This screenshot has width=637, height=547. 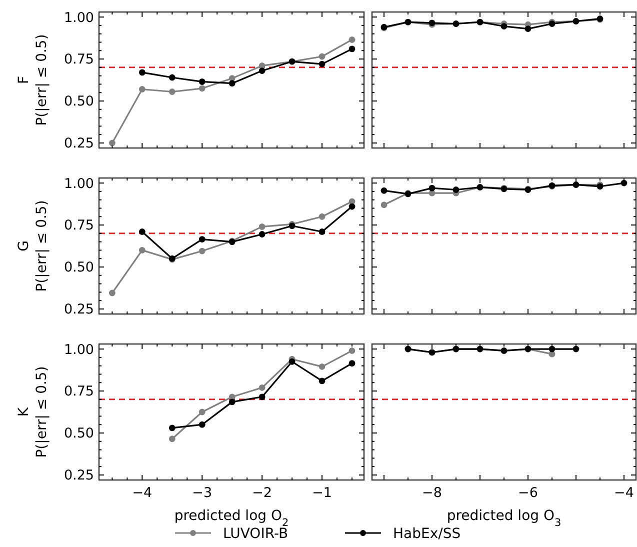 I want to click on text: K, so click(x=24, y=411).